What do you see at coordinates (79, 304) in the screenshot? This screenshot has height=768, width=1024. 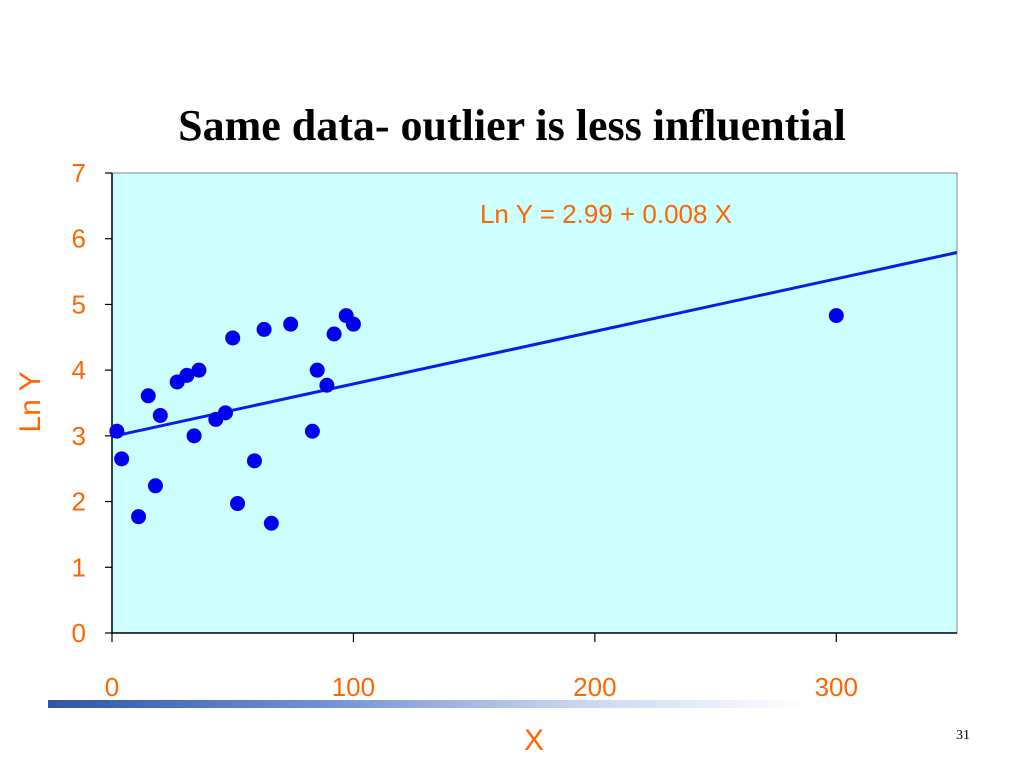 I see `y-tick-label-5: 5` at bounding box center [79, 304].